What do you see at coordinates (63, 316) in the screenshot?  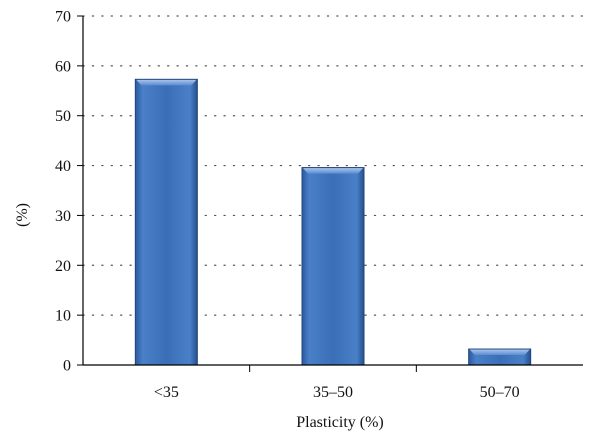 I see `y-tick-label: 10` at bounding box center [63, 316].